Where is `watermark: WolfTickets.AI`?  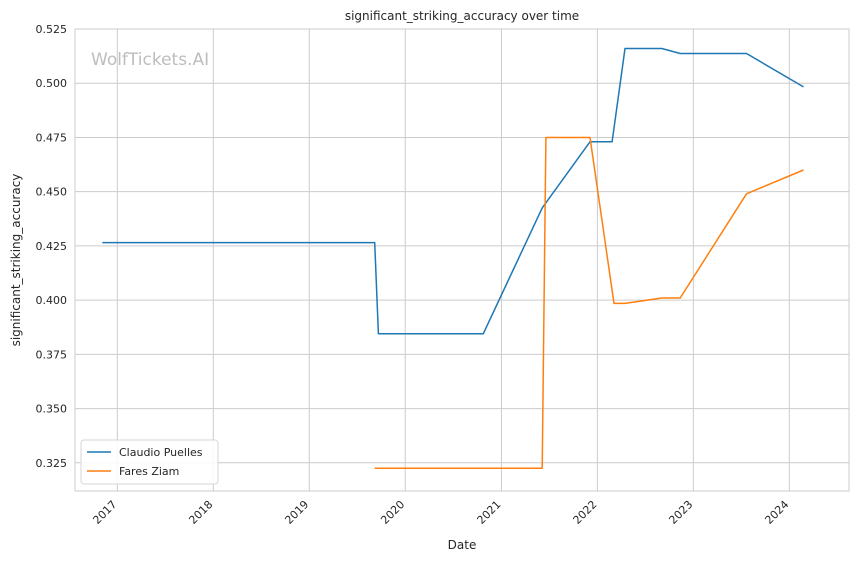 watermark: WolfTickets.AI is located at coordinates (150, 60).